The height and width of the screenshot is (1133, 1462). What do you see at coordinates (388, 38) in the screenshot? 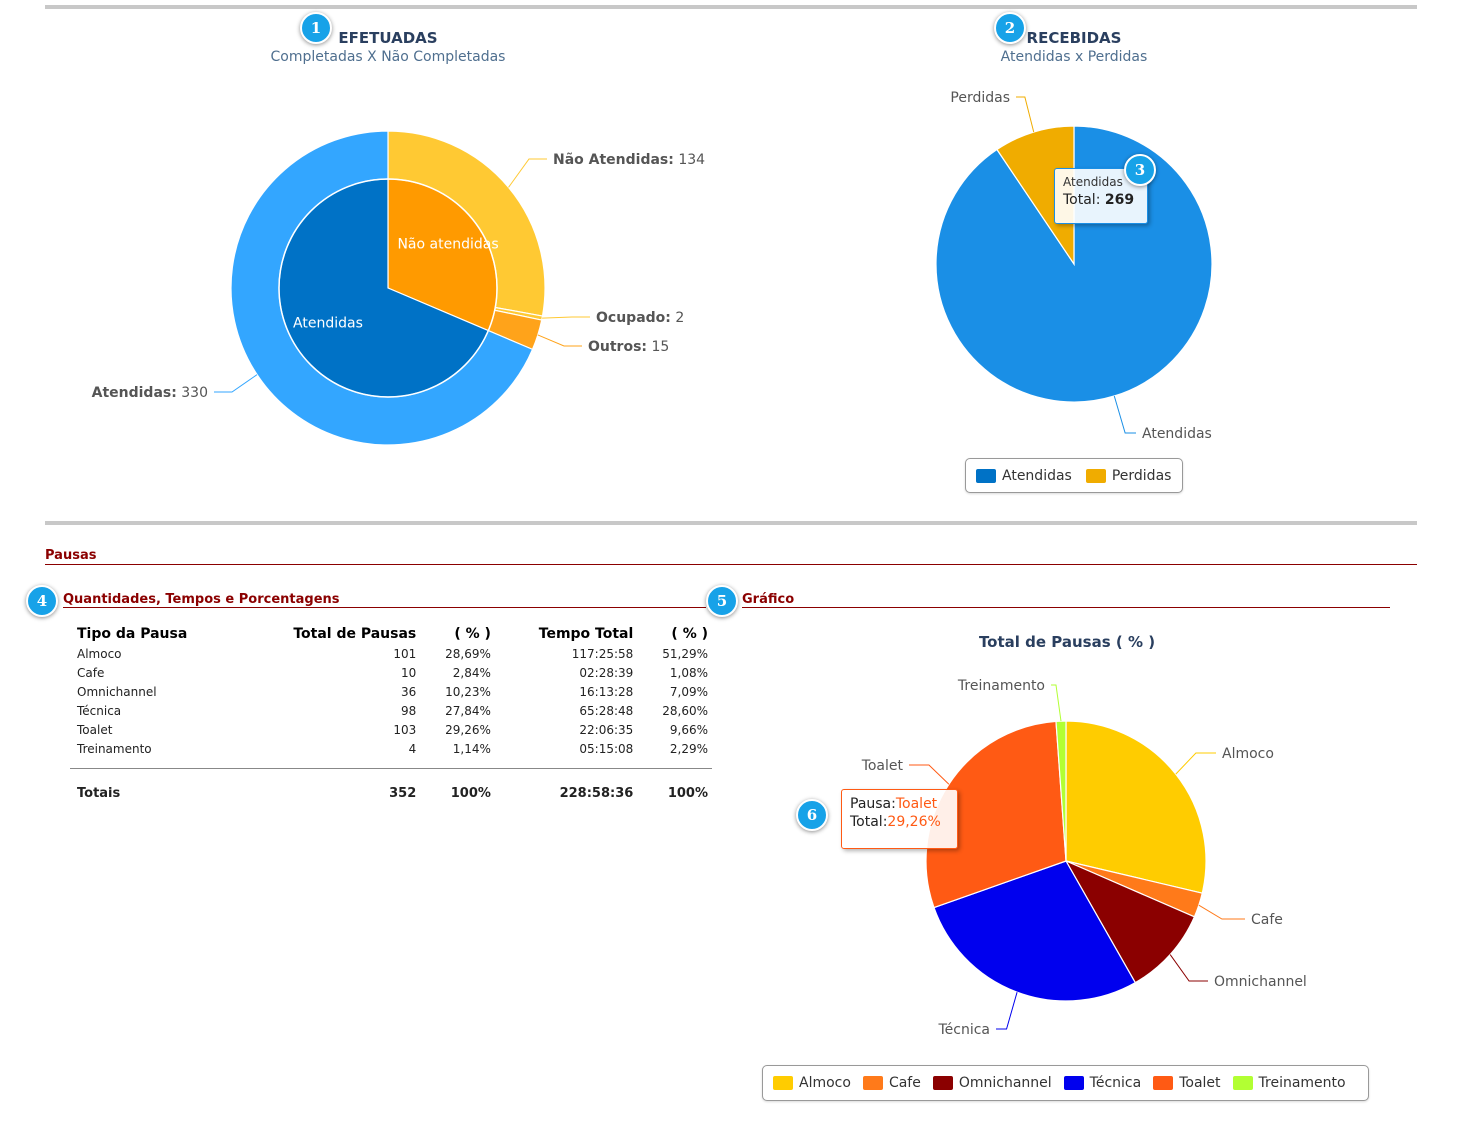
I see `efetuadas-title: EFETUADAS` at bounding box center [388, 38].